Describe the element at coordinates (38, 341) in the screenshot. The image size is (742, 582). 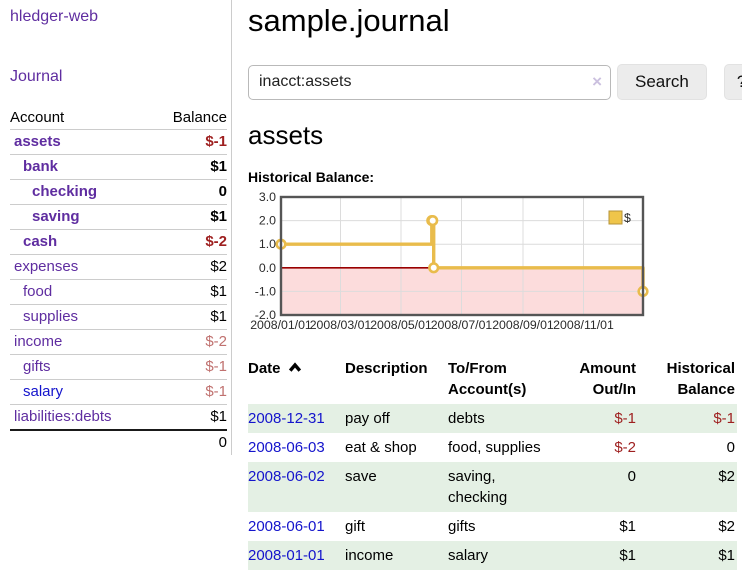
I see `account-link-income: income` at that location.